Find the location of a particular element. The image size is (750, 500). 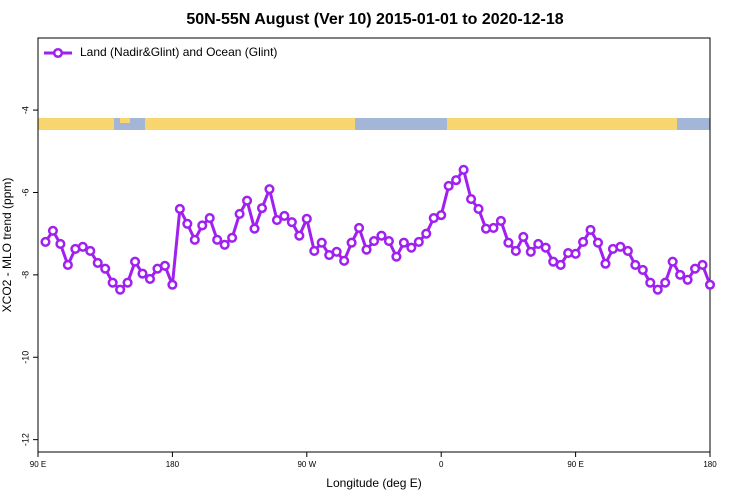

y-tick-label: -6 is located at coordinates (25, 192).